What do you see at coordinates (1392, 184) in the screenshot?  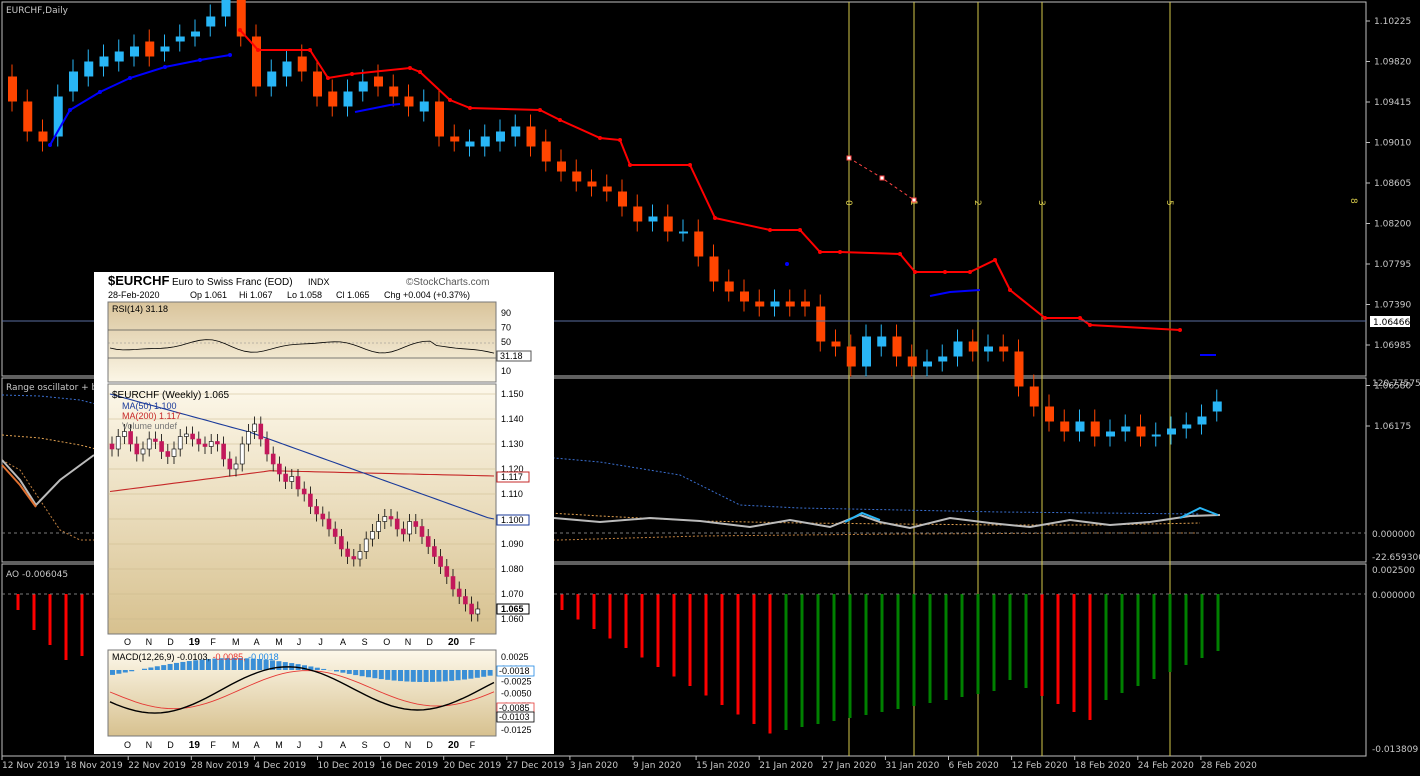 I see `price-tick-label: 1.08605` at bounding box center [1392, 184].